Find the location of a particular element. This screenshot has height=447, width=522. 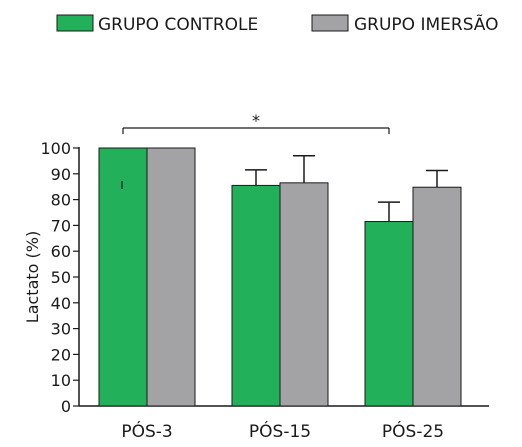

x-tick-label: PÓS-3 is located at coordinates (146, 431).